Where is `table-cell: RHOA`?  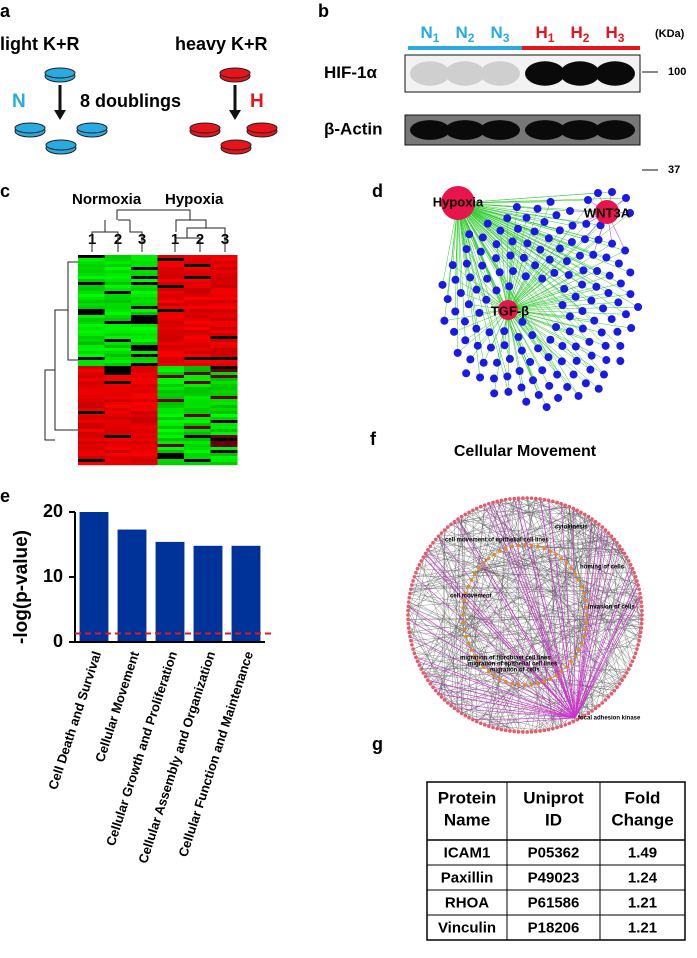 table-cell: RHOA is located at coordinates (467, 902).